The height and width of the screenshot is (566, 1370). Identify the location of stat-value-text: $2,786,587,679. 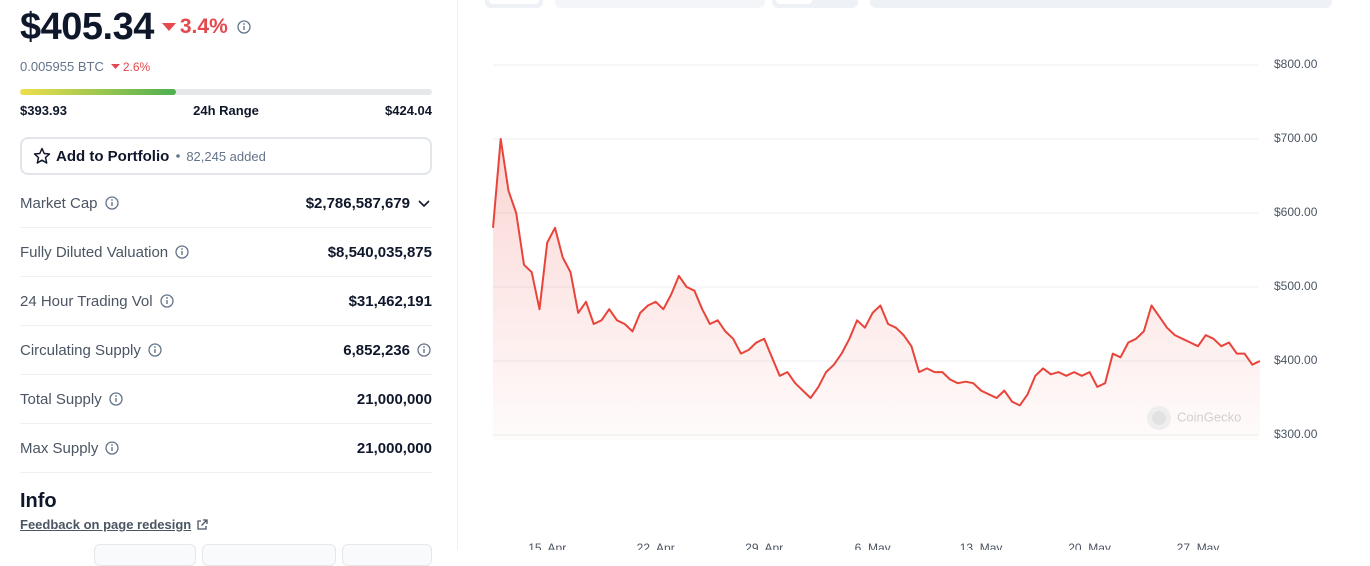
(357, 203).